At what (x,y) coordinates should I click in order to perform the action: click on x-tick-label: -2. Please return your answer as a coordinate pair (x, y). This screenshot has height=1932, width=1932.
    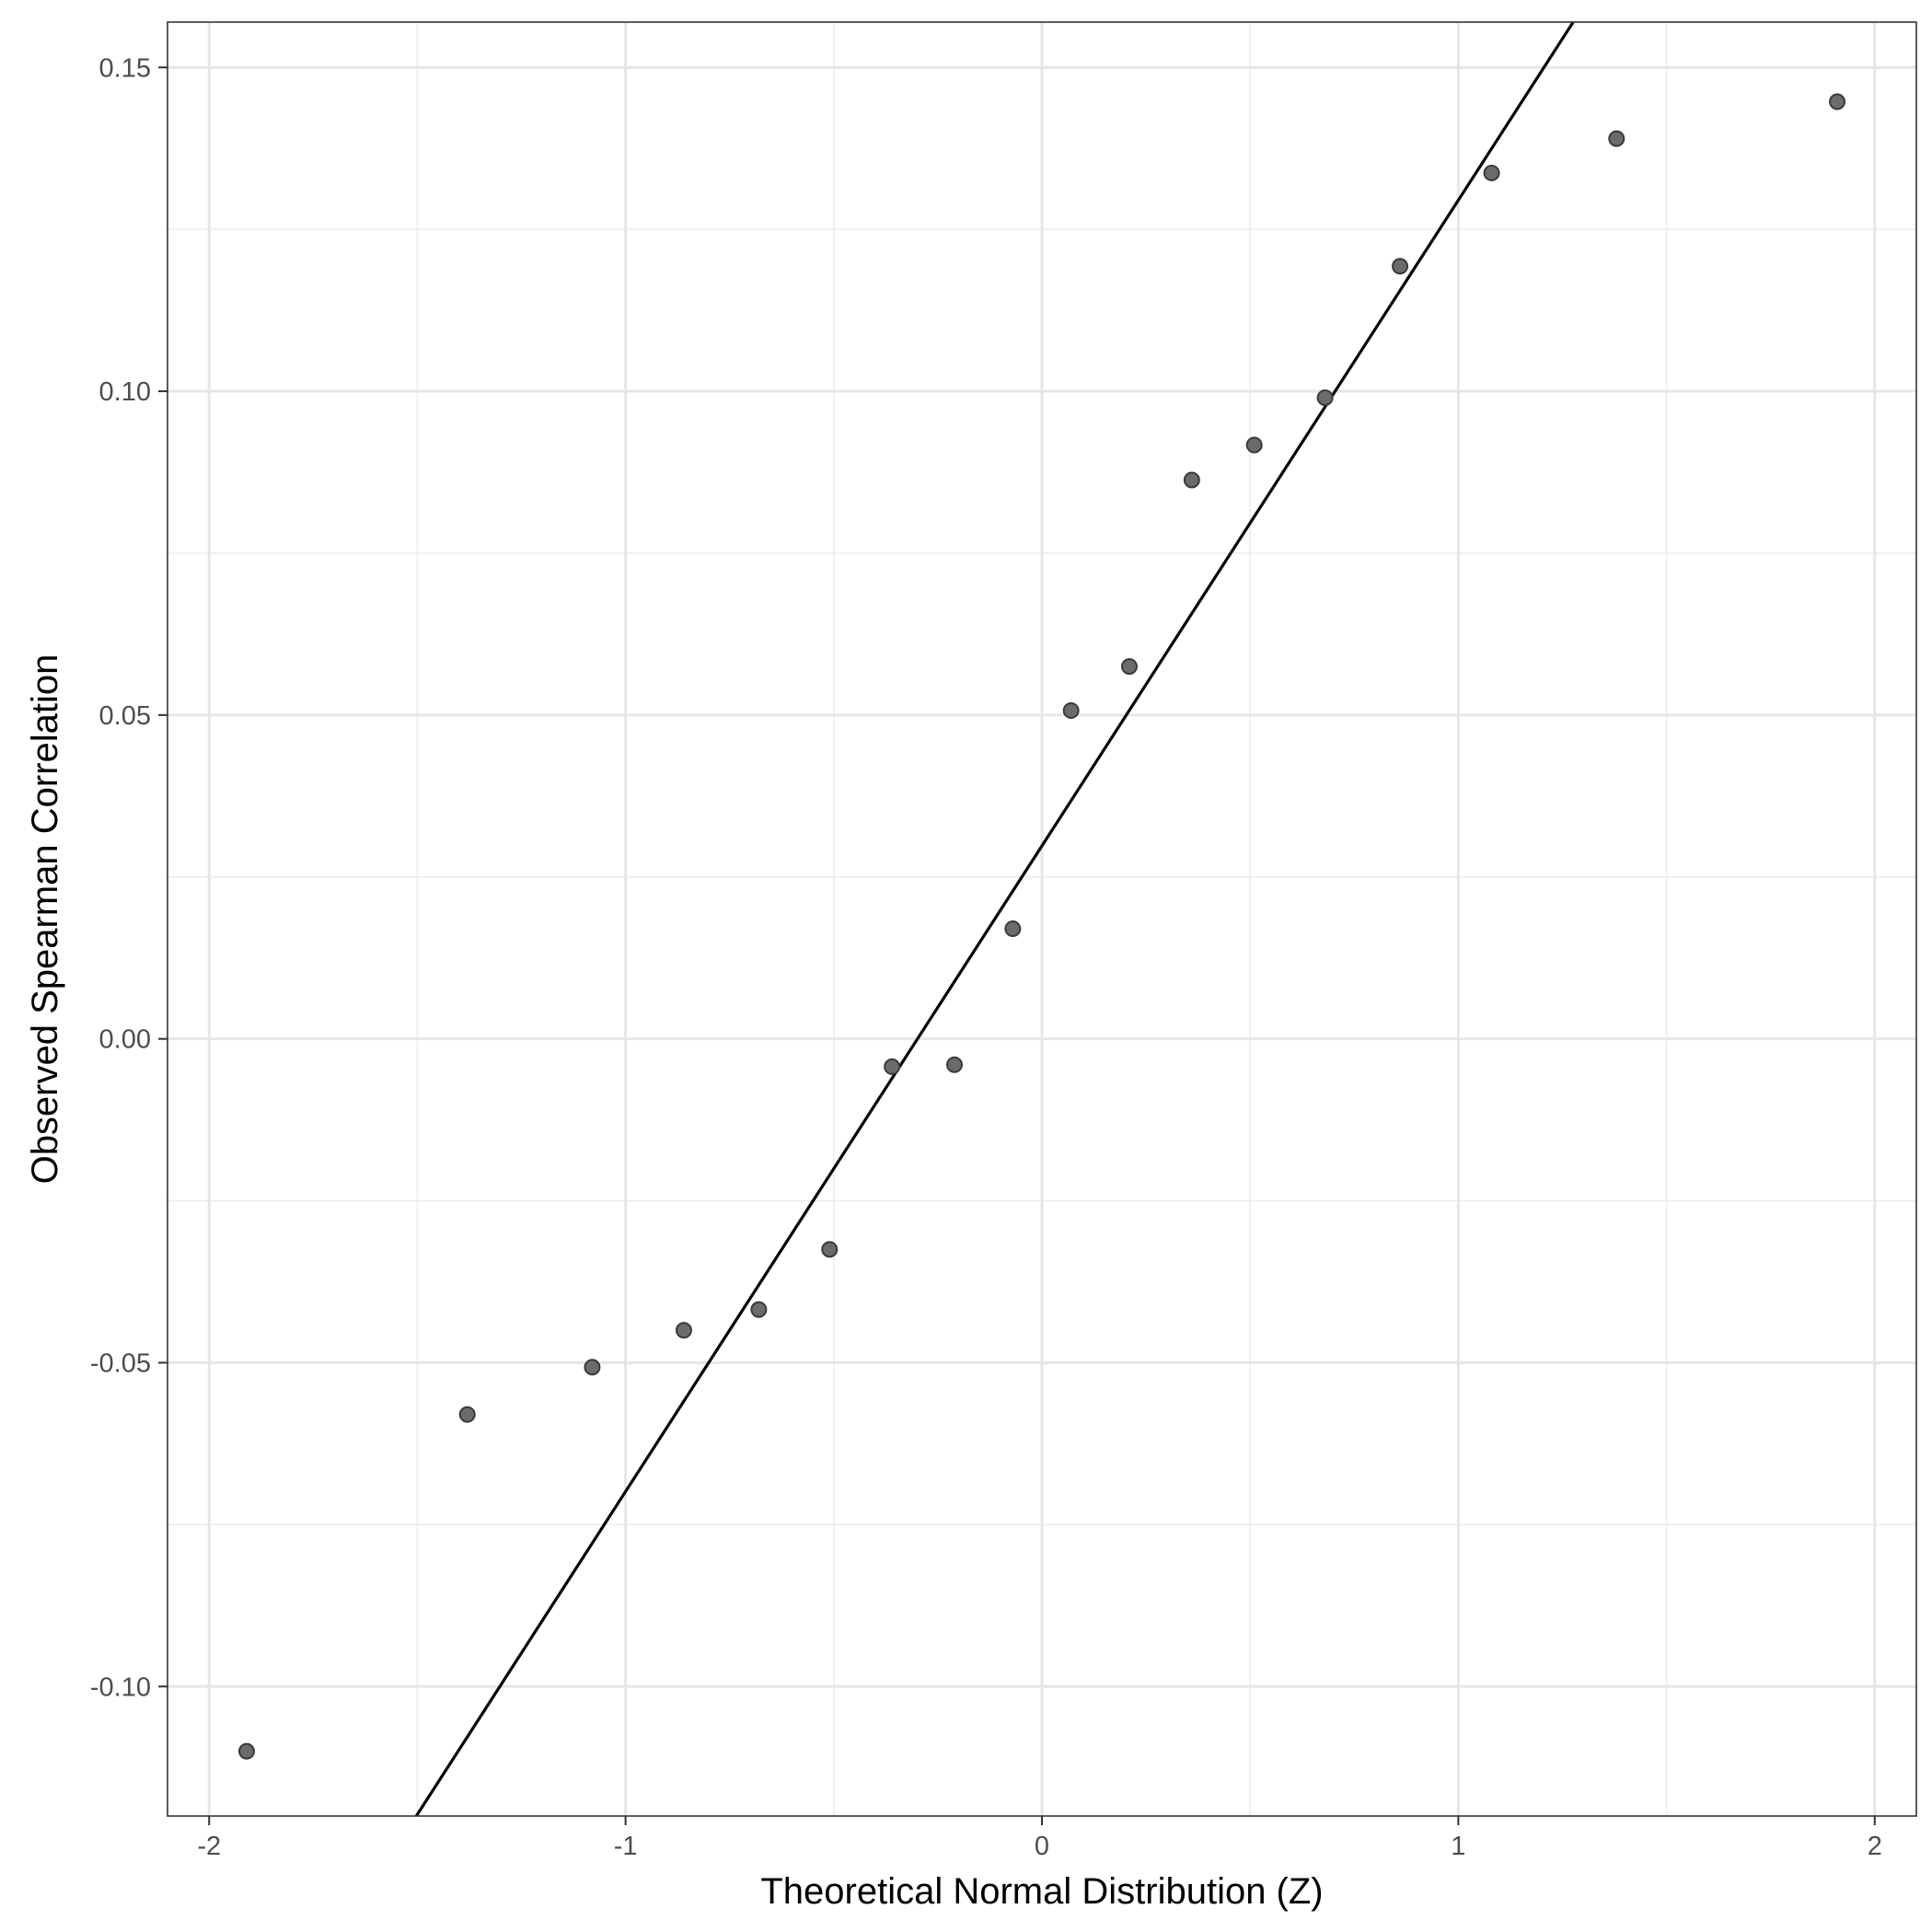
    Looking at the image, I should click on (209, 1847).